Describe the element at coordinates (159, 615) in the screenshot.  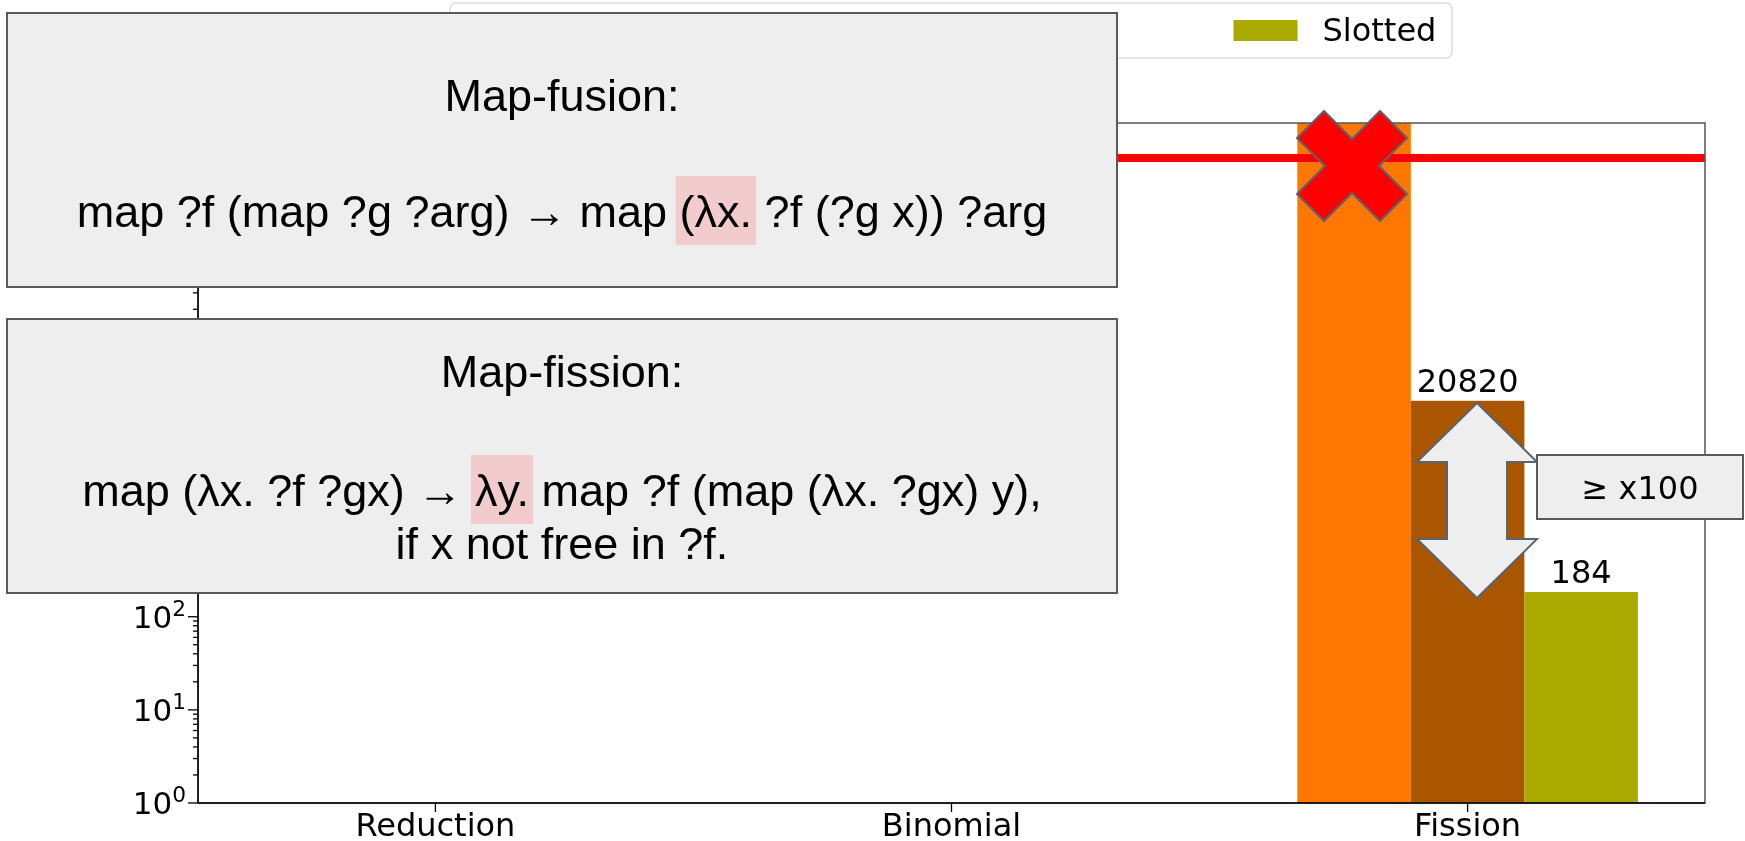
I see `y-tick-label: 10$^{2}$` at that location.